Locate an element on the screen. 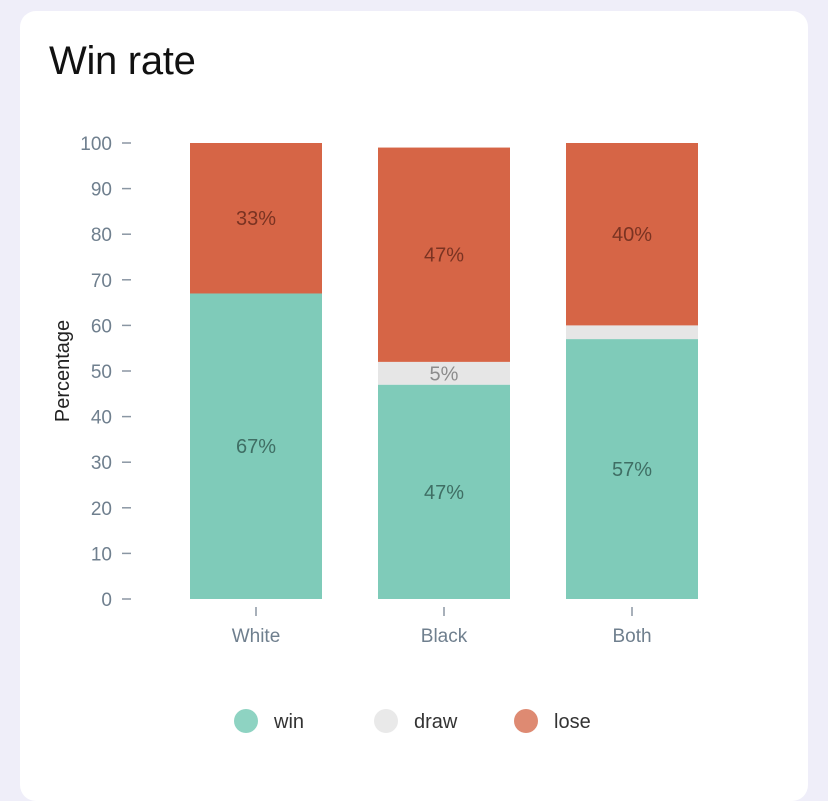 The width and height of the screenshot is (828, 801). y-tick-label: 100 is located at coordinates (96, 144).